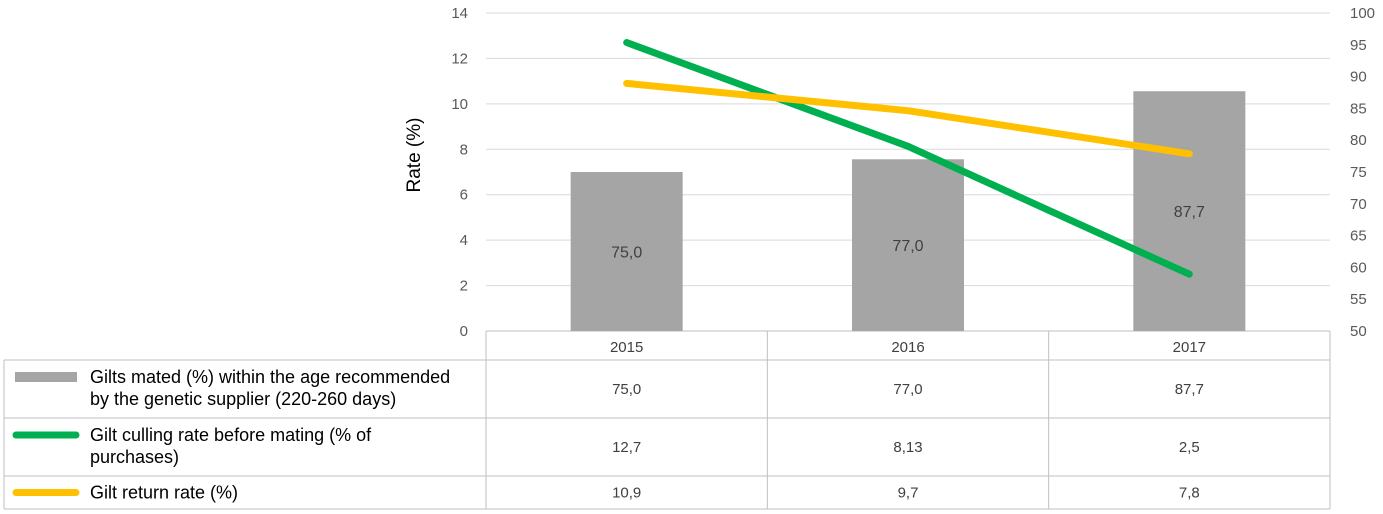 The height and width of the screenshot is (514, 1383). What do you see at coordinates (1358, 236) in the screenshot?
I see `y2-tick-label: 65` at bounding box center [1358, 236].